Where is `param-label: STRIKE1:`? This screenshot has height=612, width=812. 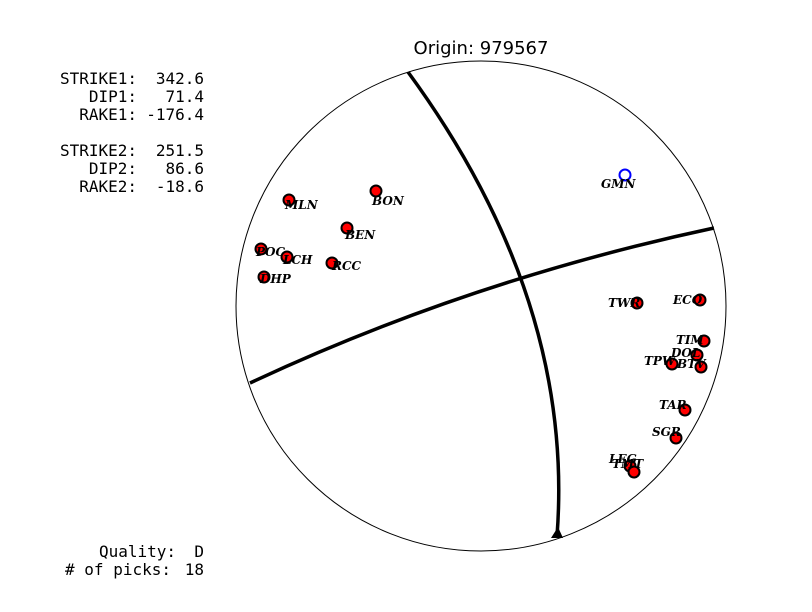
param-label: STRIKE1: is located at coordinates (98, 78).